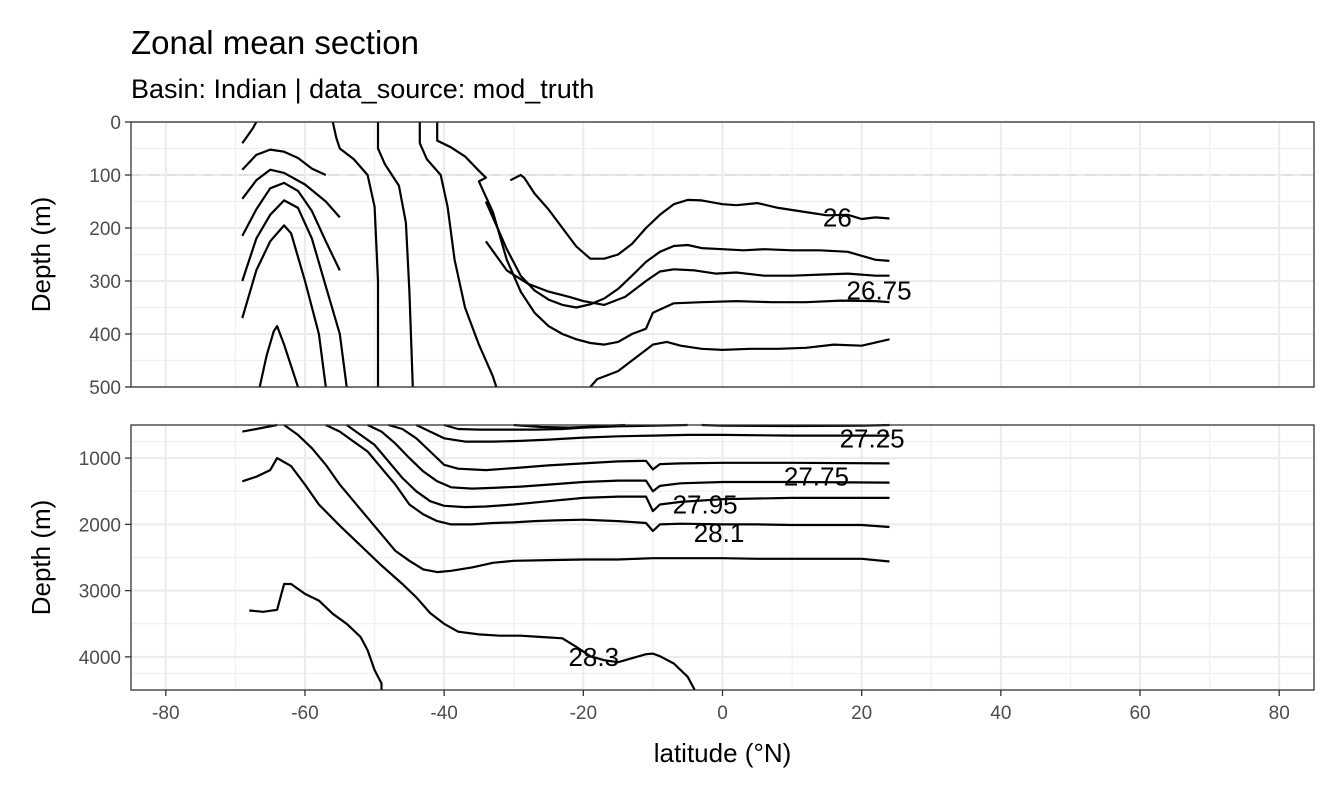 This screenshot has height=806, width=1344. What do you see at coordinates (304, 713) in the screenshot?
I see `x-tick-label: -60` at bounding box center [304, 713].